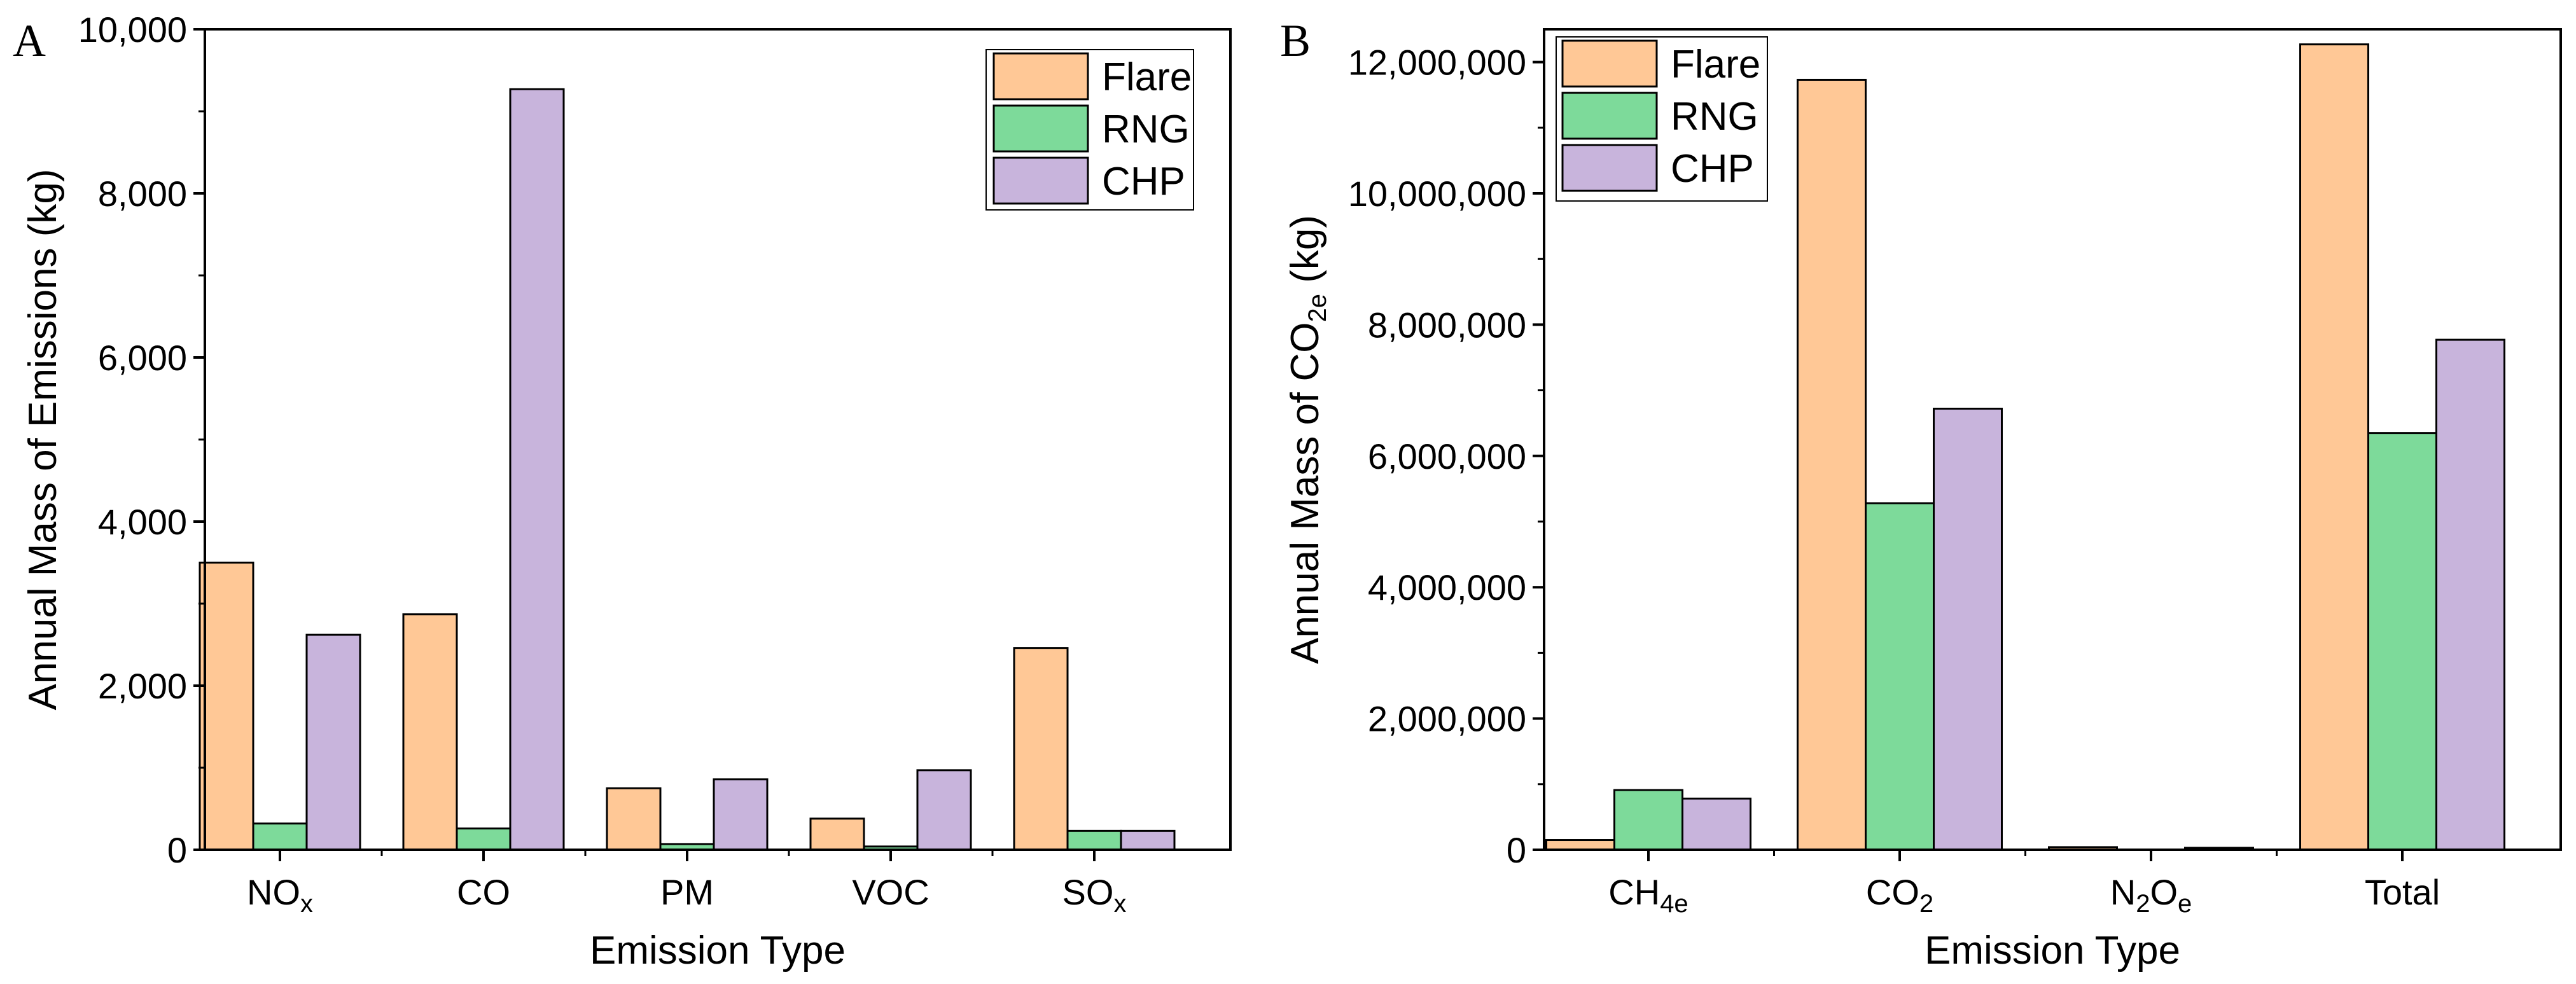 The height and width of the screenshot is (984, 2576). I want to click on panel-a-y-axis-title: Annual Mass of Emissions (kg), so click(43, 440).